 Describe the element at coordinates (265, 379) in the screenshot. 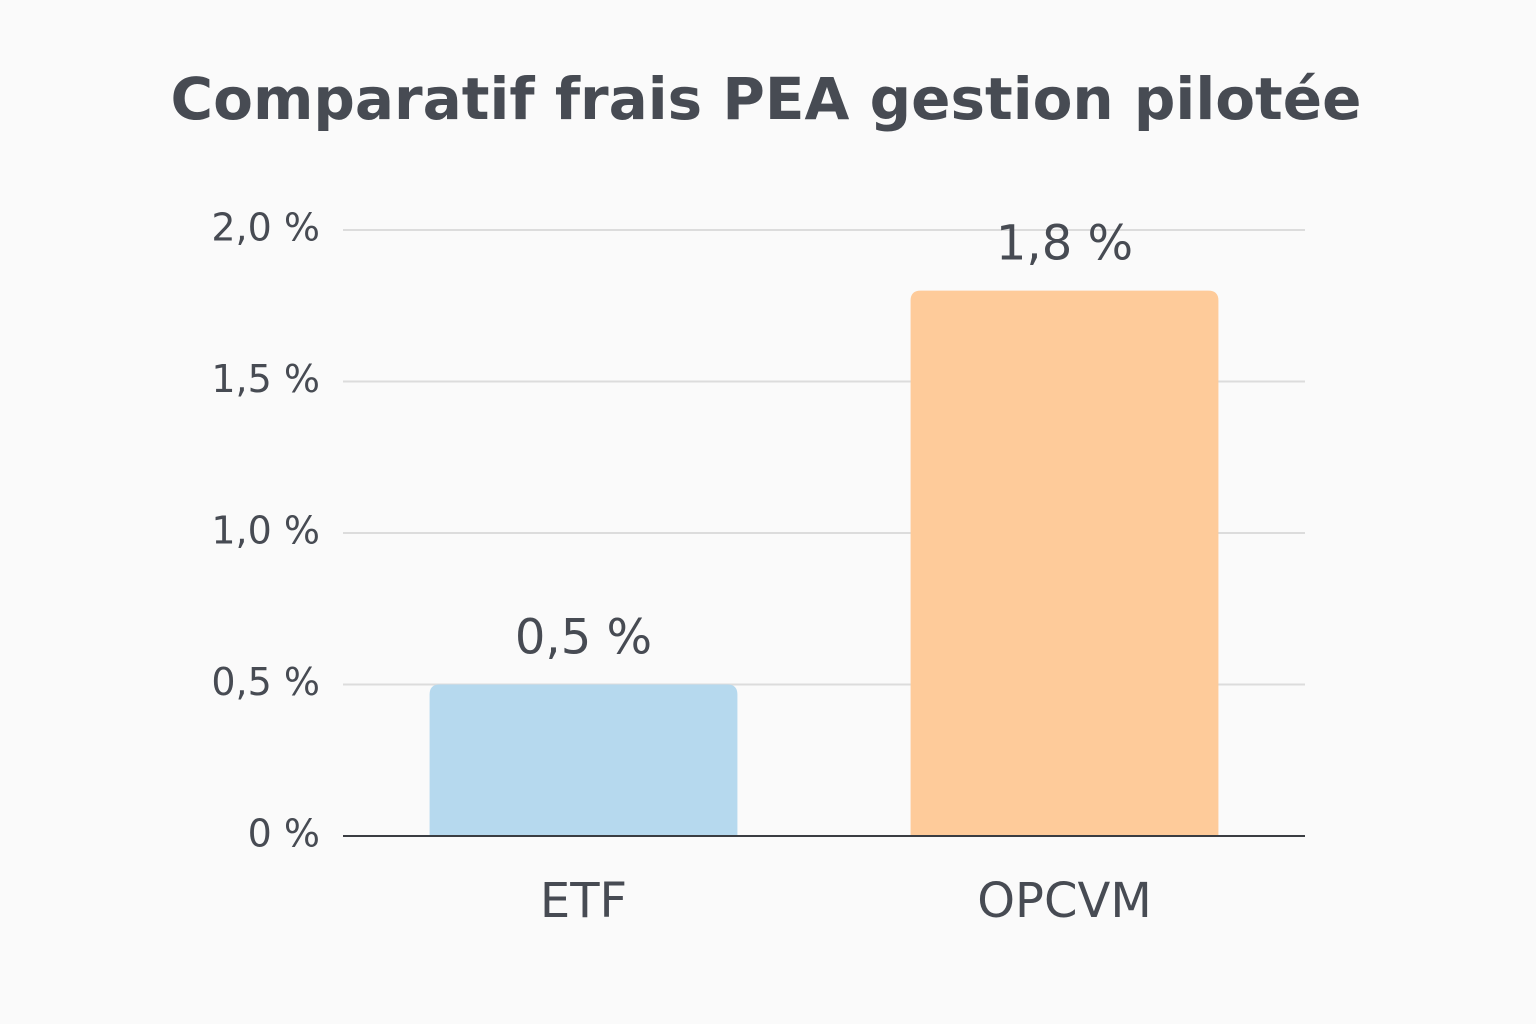

I see `y-tick-label: 1,5 %` at that location.